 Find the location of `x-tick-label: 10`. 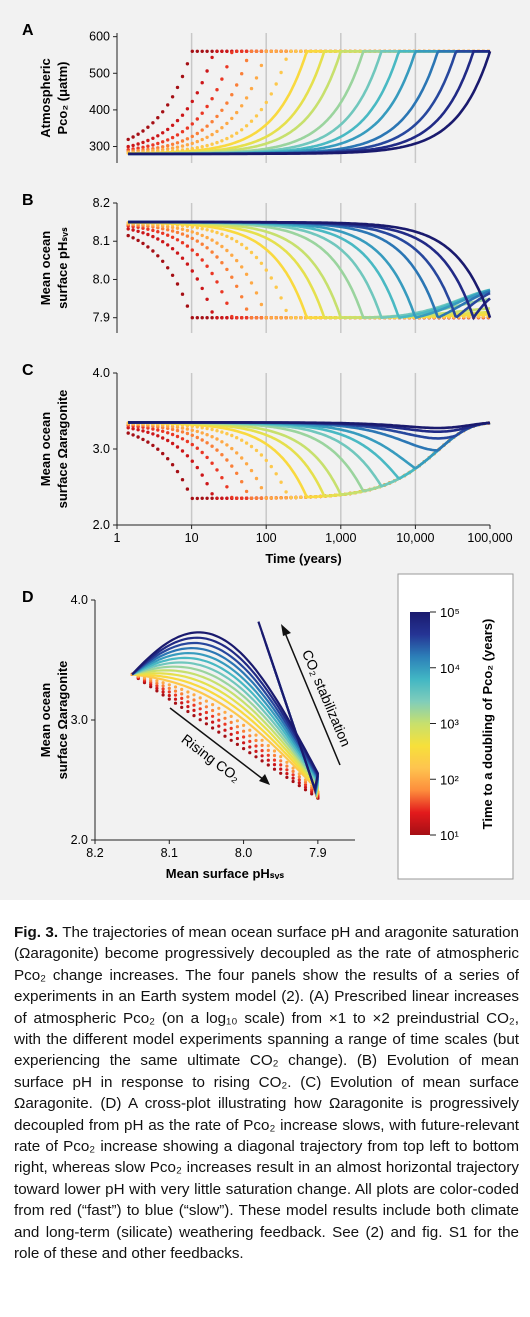

x-tick-label: 10 is located at coordinates (192, 538).